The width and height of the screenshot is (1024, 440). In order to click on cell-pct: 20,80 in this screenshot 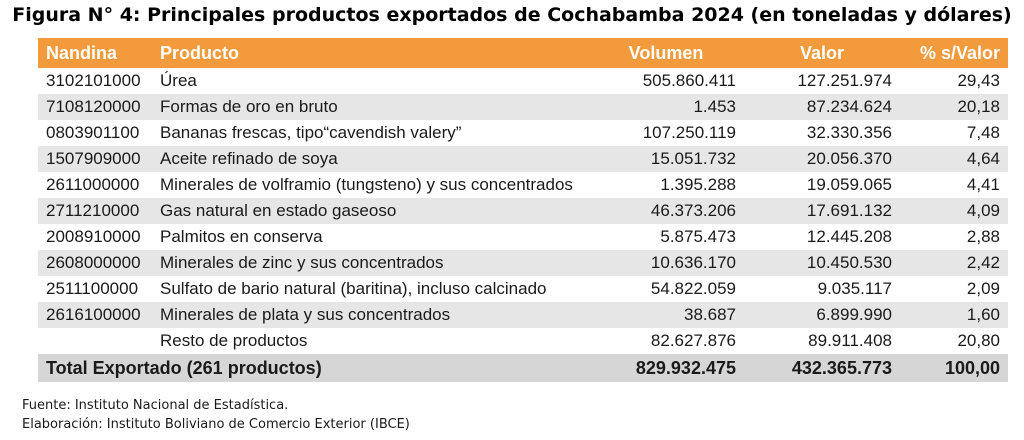, I will do `click(954, 341)`.